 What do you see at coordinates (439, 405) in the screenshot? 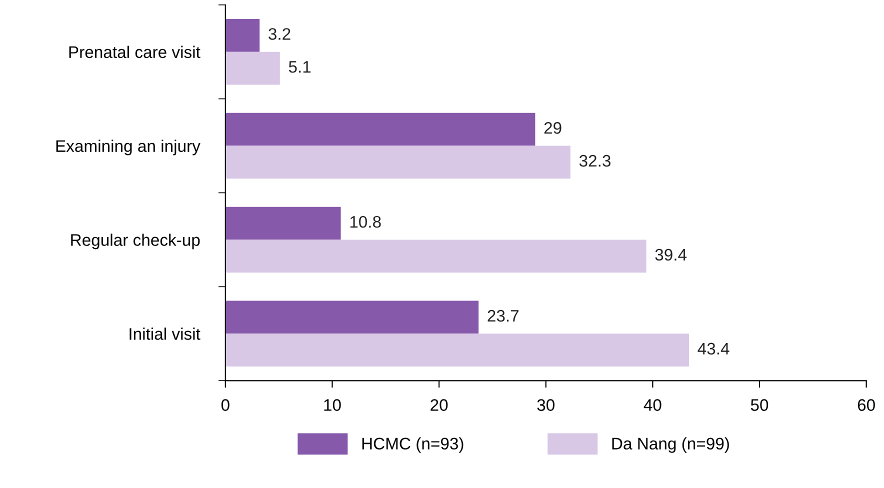
I see `x-tick-label: 20` at bounding box center [439, 405].